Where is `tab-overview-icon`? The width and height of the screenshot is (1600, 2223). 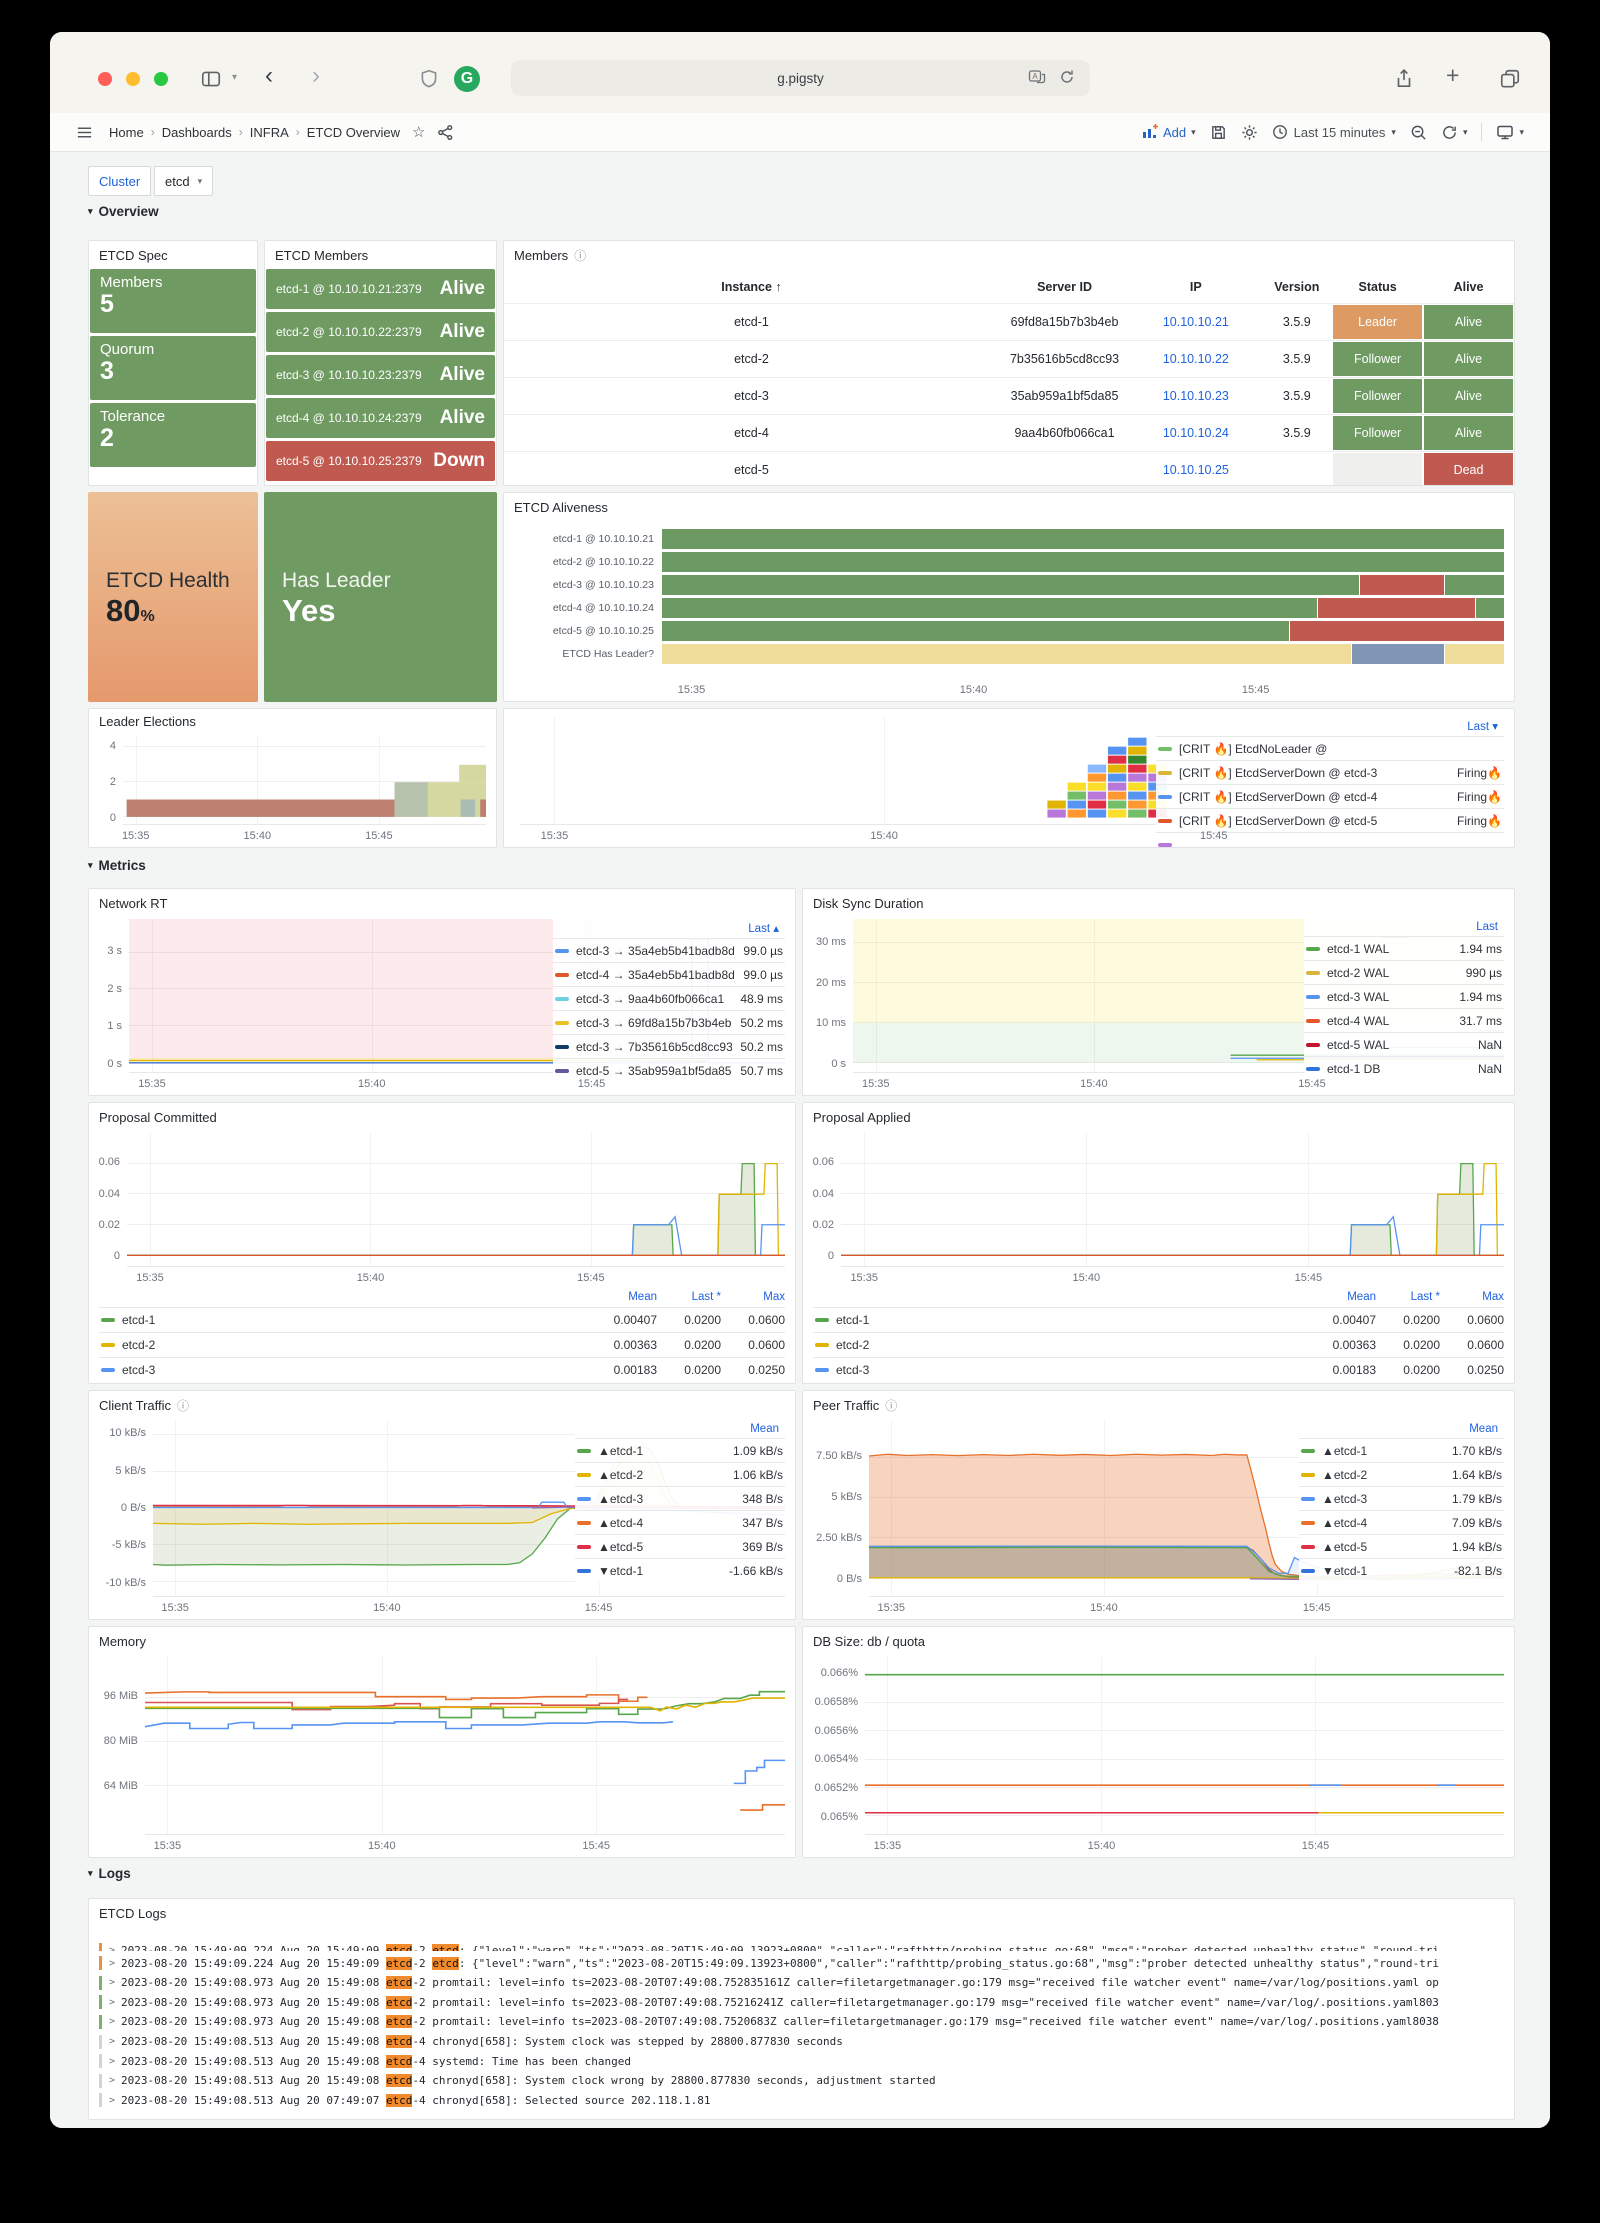 tab-overview-icon is located at coordinates (1510, 79).